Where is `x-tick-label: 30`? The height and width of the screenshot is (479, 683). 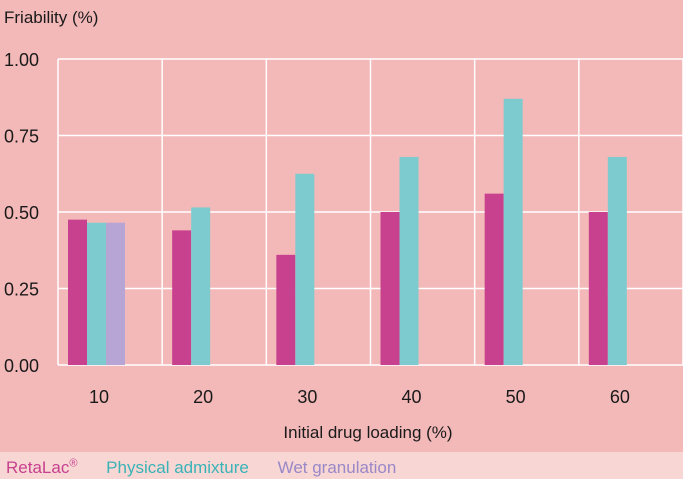 x-tick-label: 30 is located at coordinates (307, 397).